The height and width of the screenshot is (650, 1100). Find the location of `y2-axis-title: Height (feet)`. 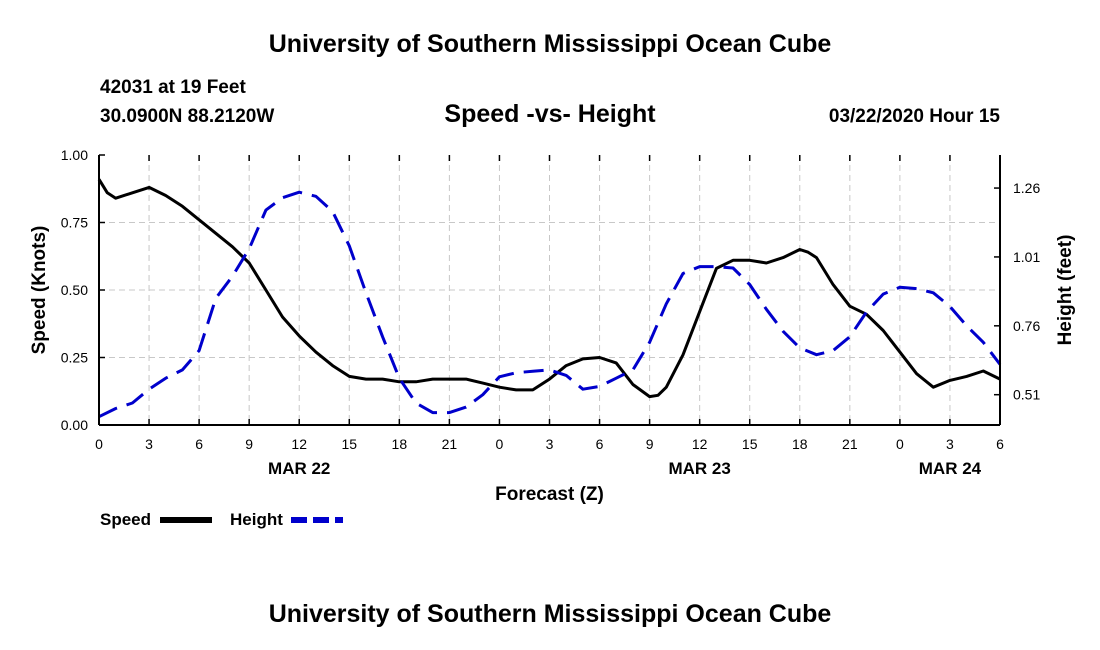

y2-axis-title: Height (feet) is located at coordinates (1065, 290).